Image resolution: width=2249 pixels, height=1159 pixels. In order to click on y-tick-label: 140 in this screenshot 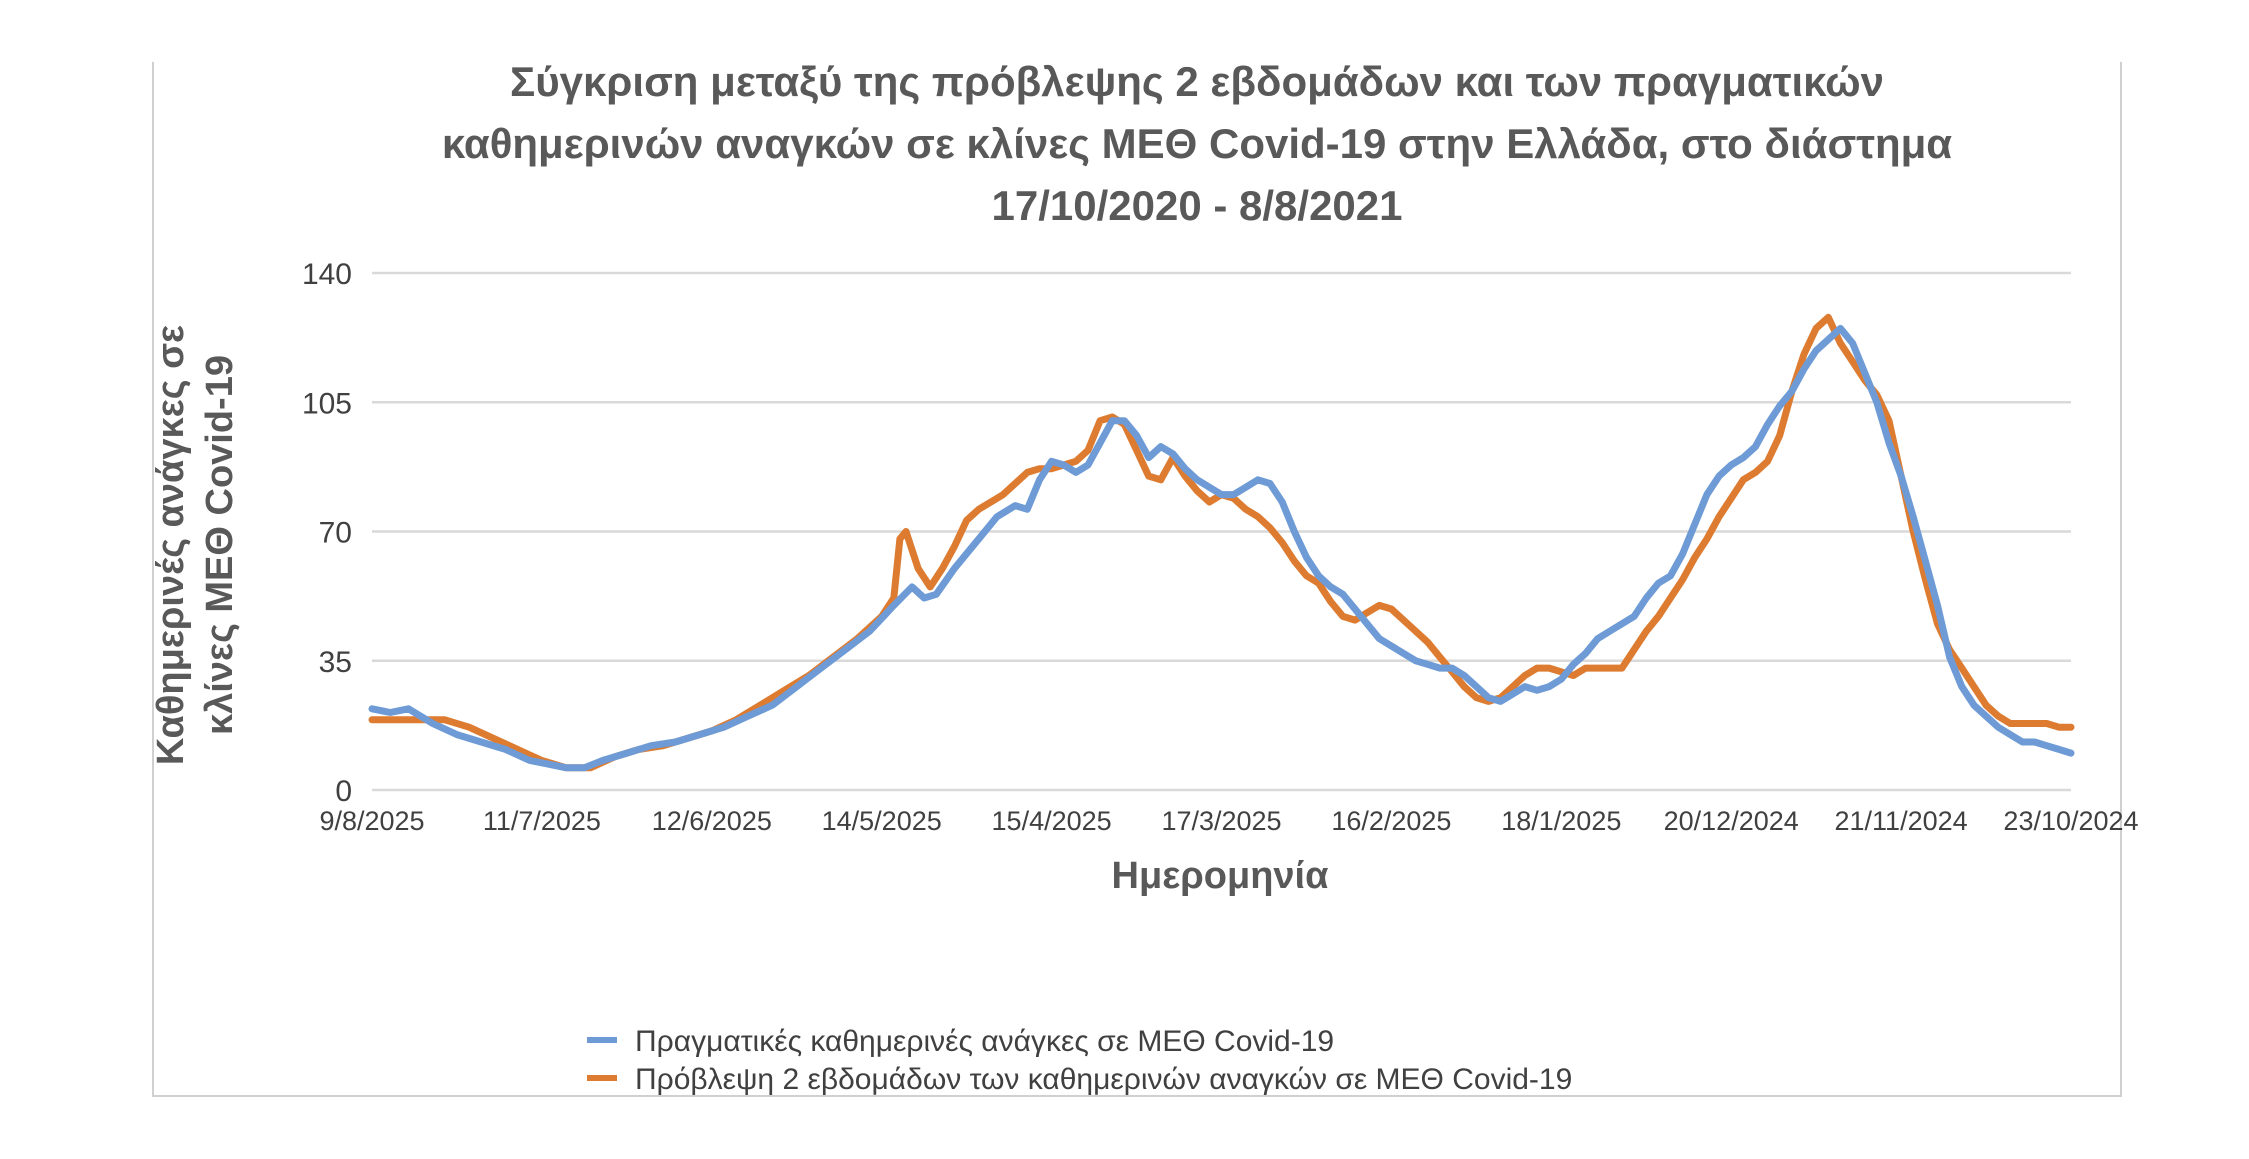, I will do `click(327, 274)`.